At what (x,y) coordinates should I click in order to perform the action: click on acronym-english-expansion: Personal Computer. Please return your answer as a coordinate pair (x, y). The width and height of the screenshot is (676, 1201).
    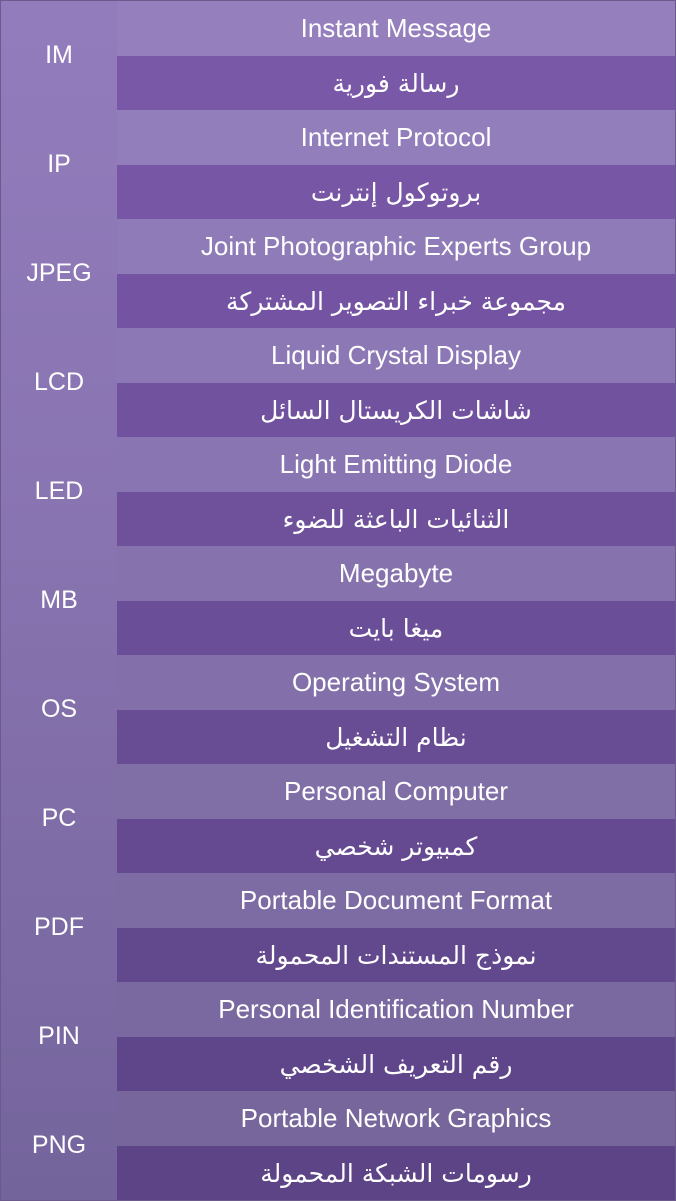
    Looking at the image, I should click on (396, 791).